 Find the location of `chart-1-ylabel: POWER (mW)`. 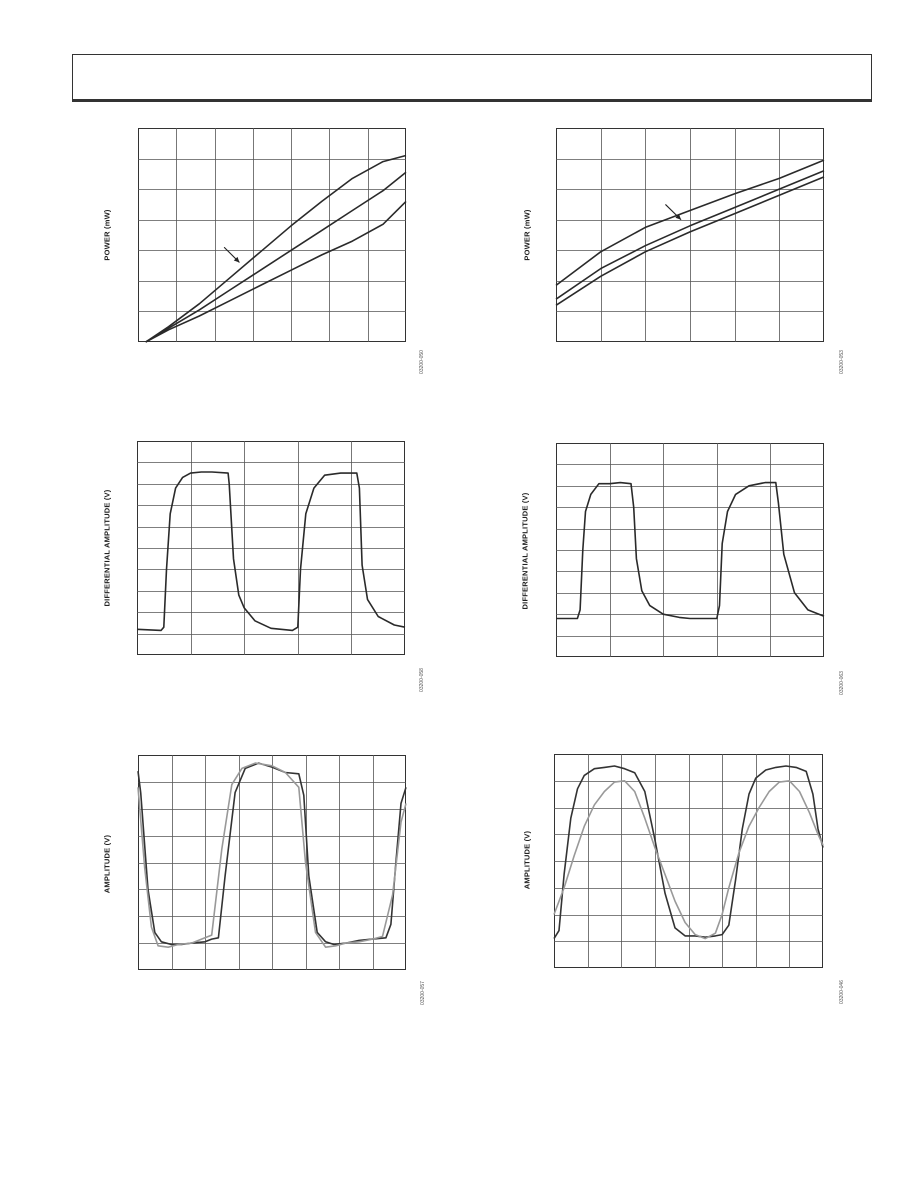

chart-1-ylabel: POWER (mW) is located at coordinates (107, 235).